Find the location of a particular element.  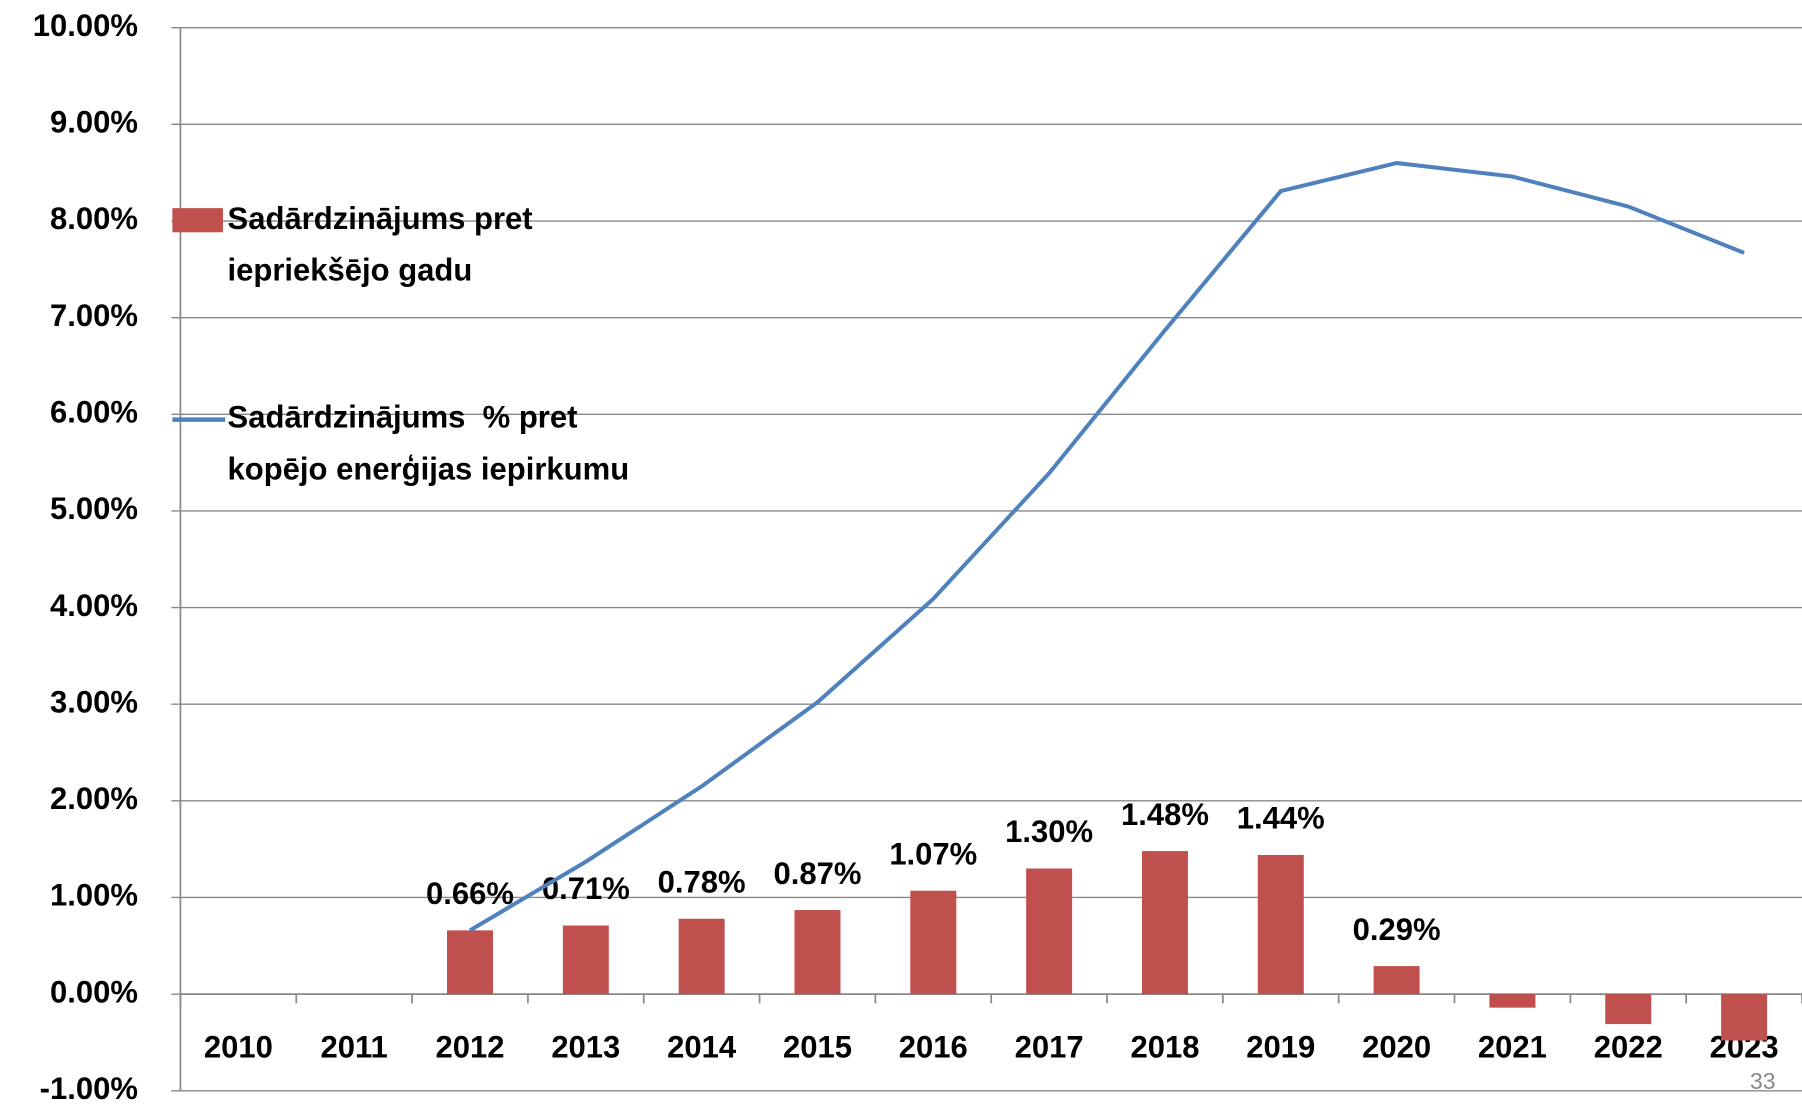

x-tick-label: 2021 is located at coordinates (1512, 1047).